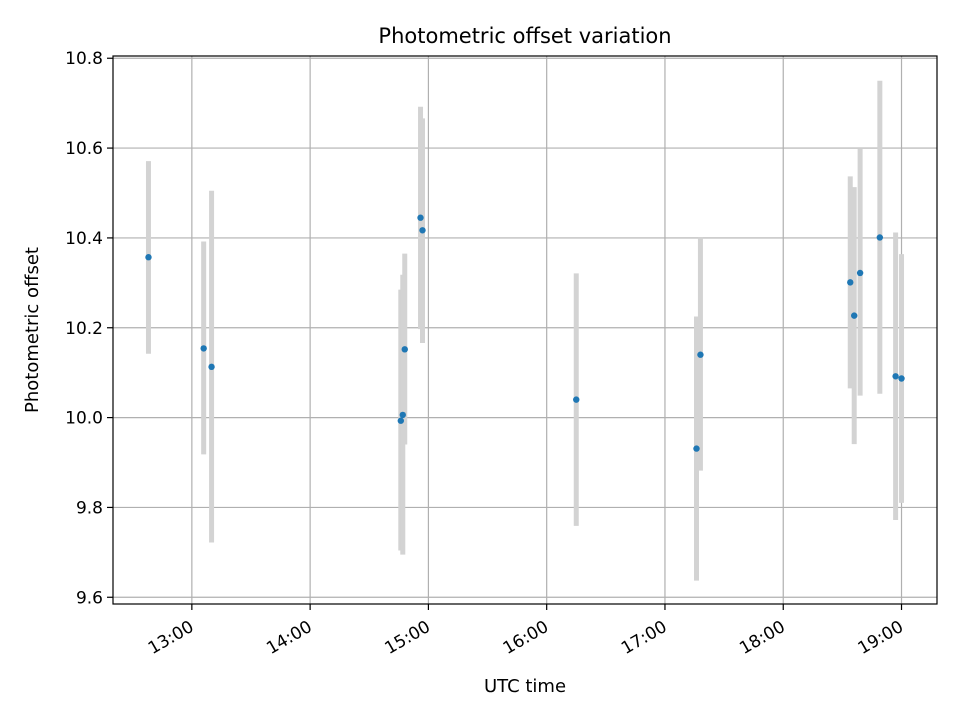 The image size is (960, 720). I want to click on y-tick-label: 10.8, so click(84, 59).